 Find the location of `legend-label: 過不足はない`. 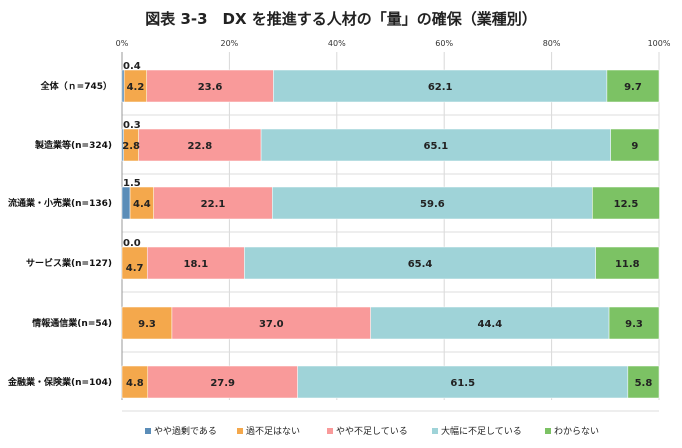

legend-label: 過不足はない is located at coordinates (273, 431).